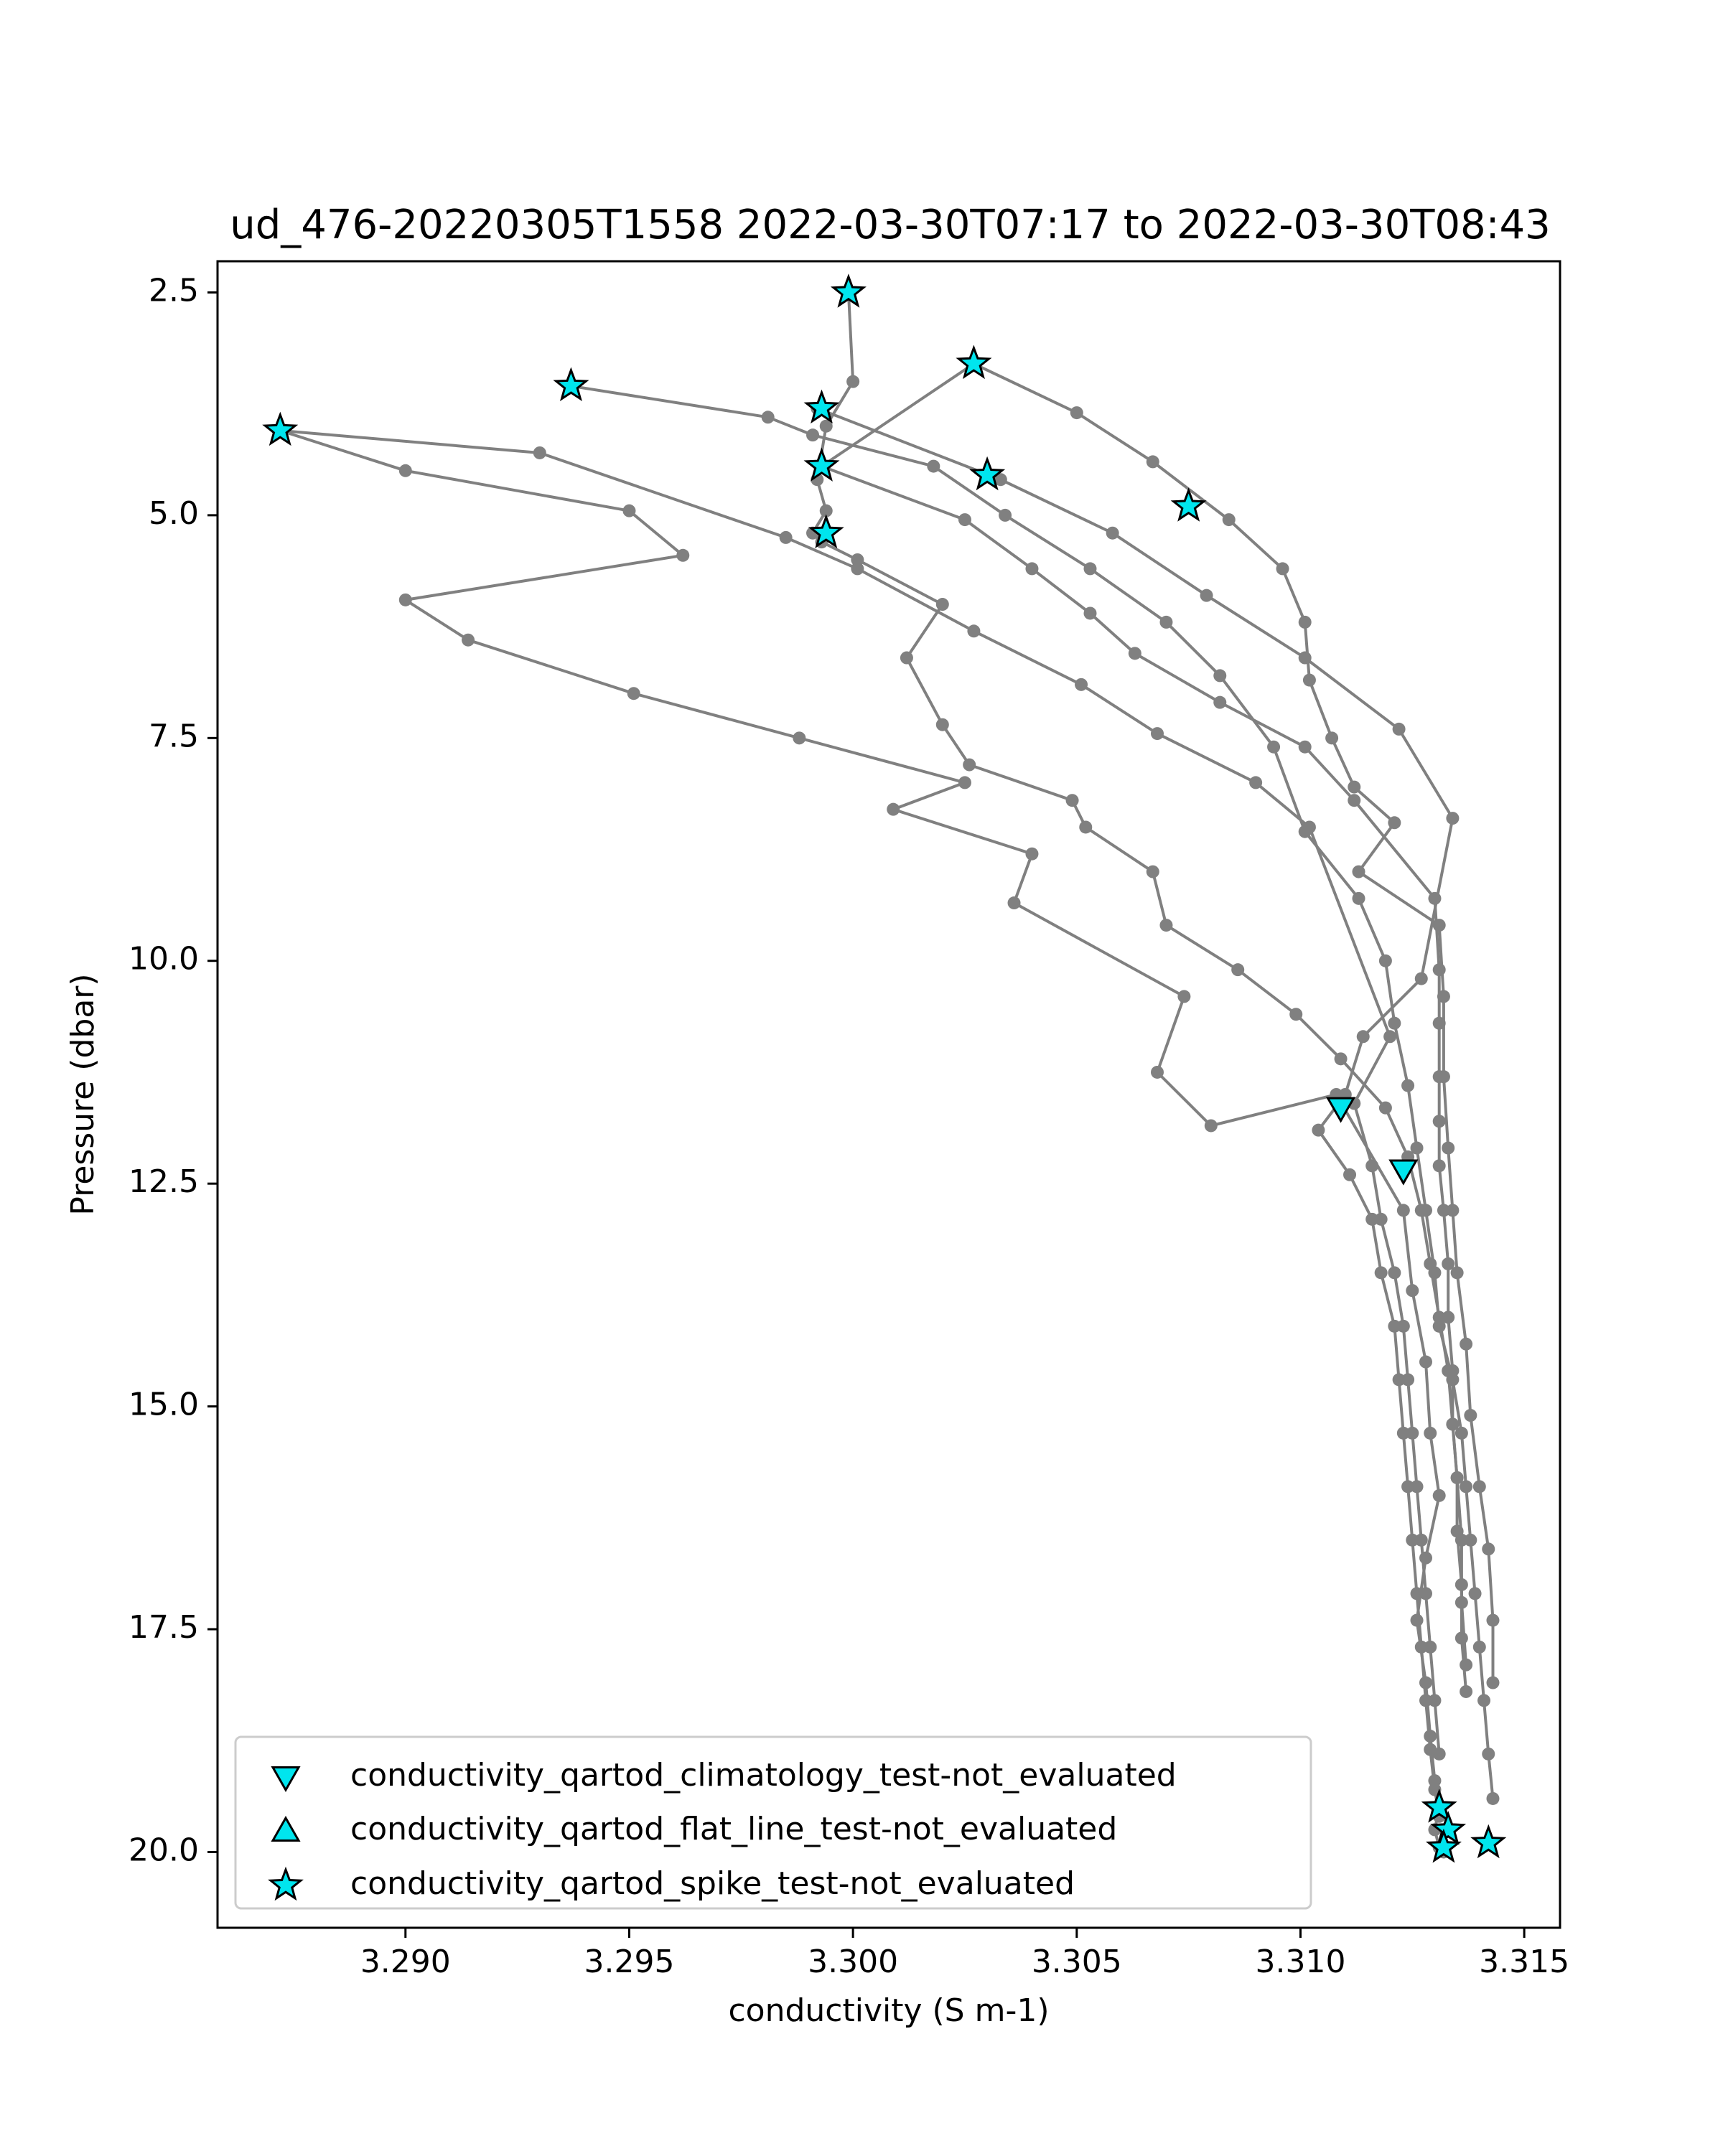 This screenshot has height=2156, width=1723. Describe the element at coordinates (173, 1070) in the screenshot. I see `y-axis: 2.5 5.0 7.5 10.0 12.5 15.0 17.5 20.0` at that location.